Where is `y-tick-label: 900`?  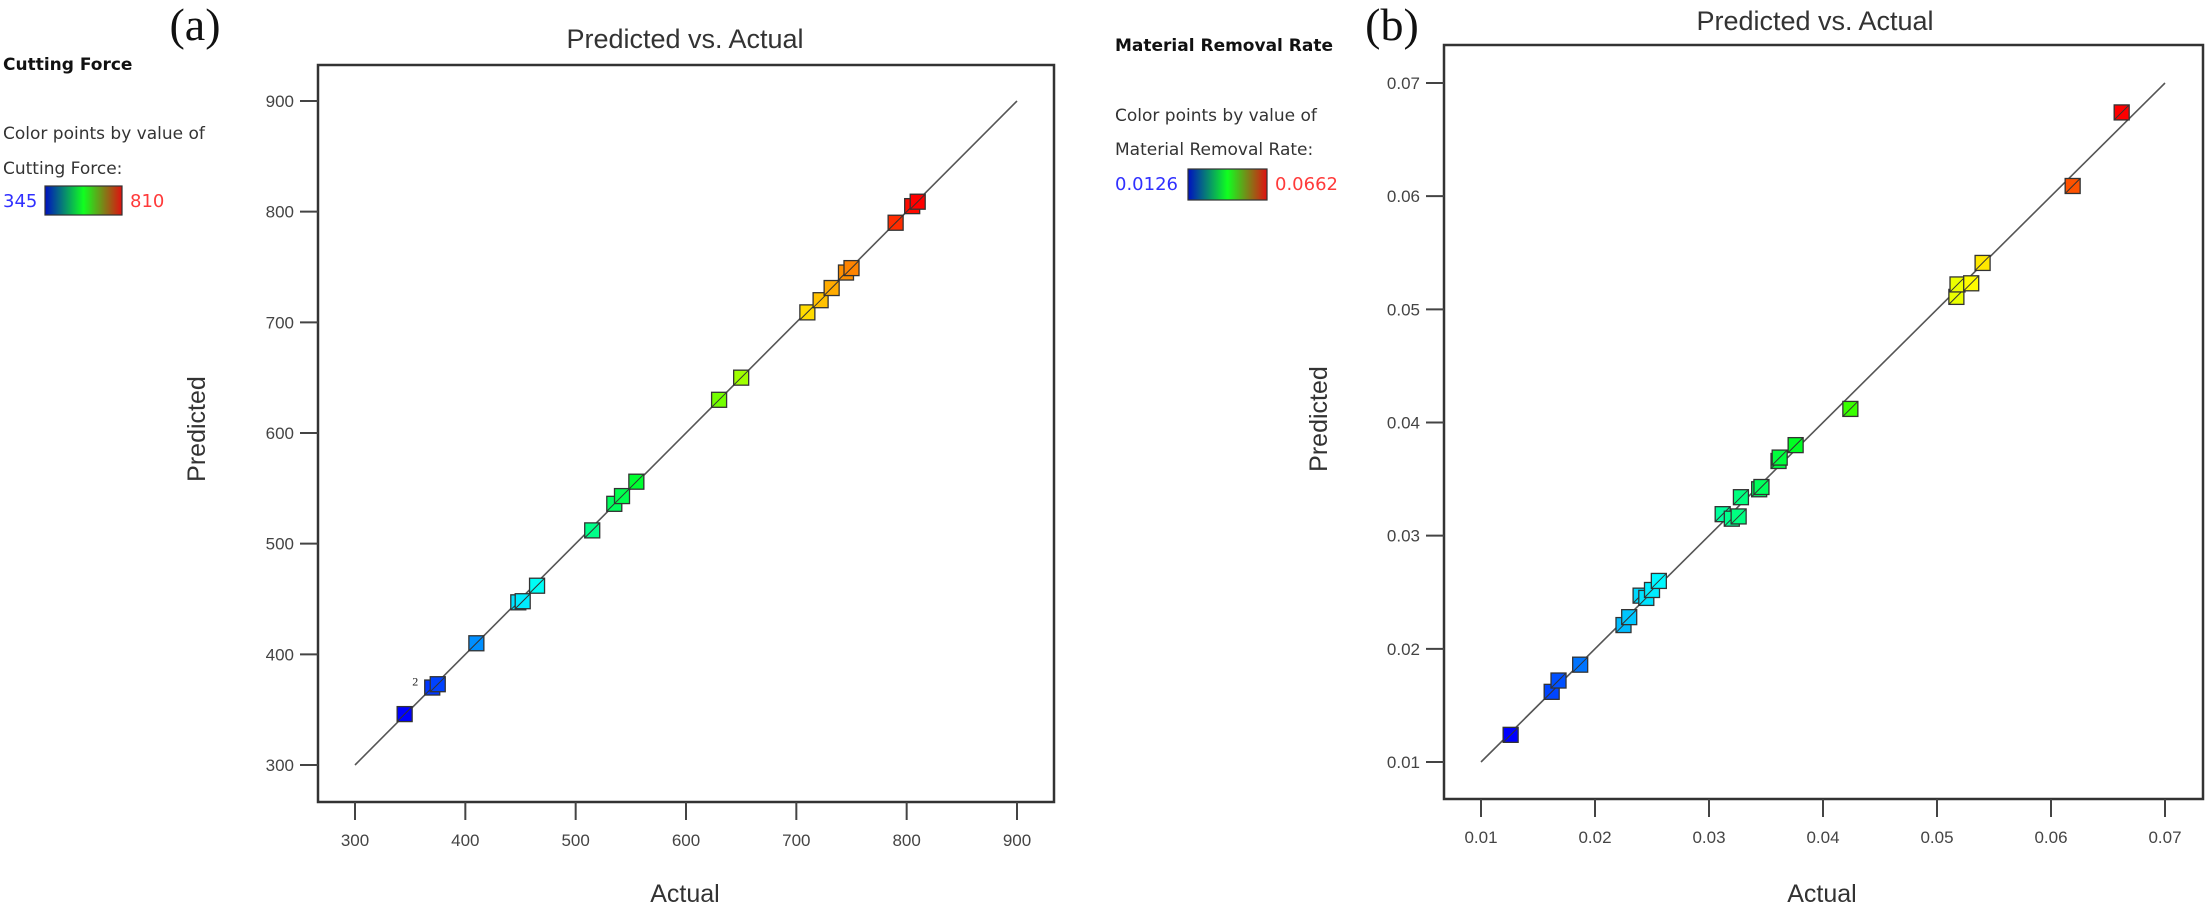
y-tick-label: 900 is located at coordinates (280, 101).